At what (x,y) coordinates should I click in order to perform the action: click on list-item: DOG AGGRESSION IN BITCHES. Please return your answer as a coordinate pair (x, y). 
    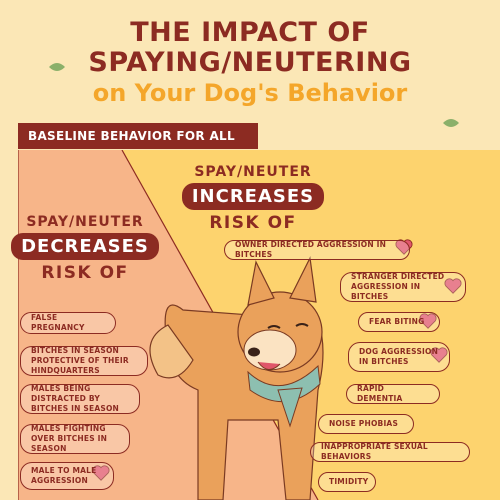
    Looking at the image, I should click on (399, 357).